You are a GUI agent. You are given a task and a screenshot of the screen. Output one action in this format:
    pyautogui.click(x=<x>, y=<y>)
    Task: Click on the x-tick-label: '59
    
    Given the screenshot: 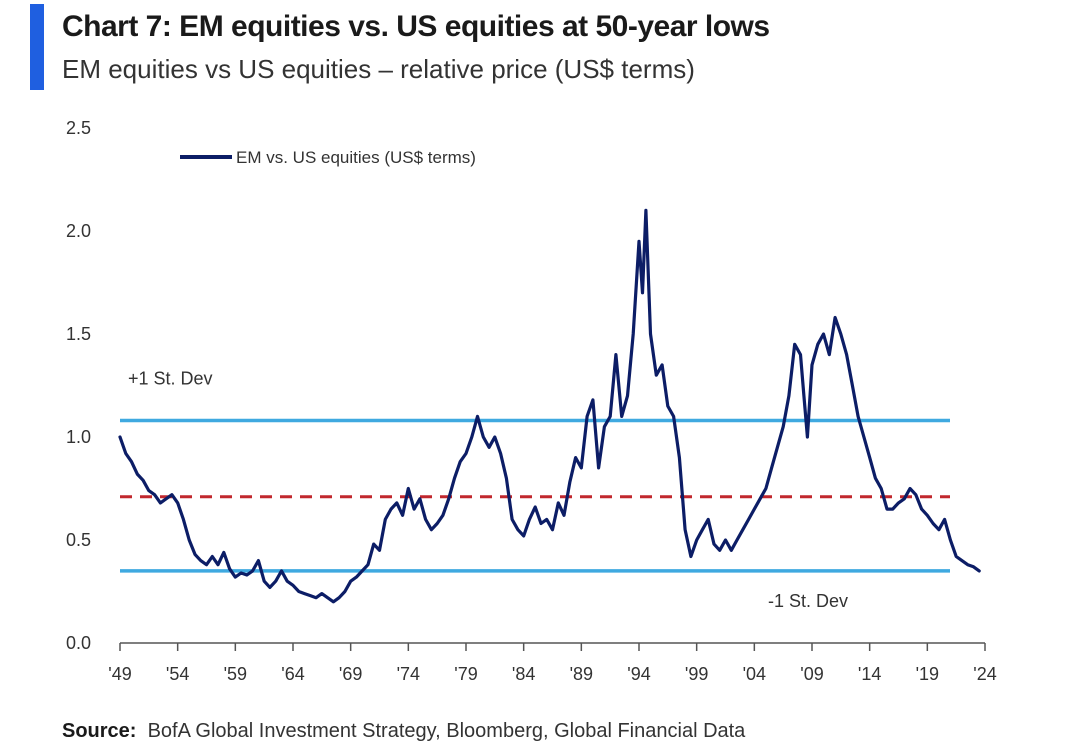 What is the action you would take?
    pyautogui.click(x=235, y=674)
    